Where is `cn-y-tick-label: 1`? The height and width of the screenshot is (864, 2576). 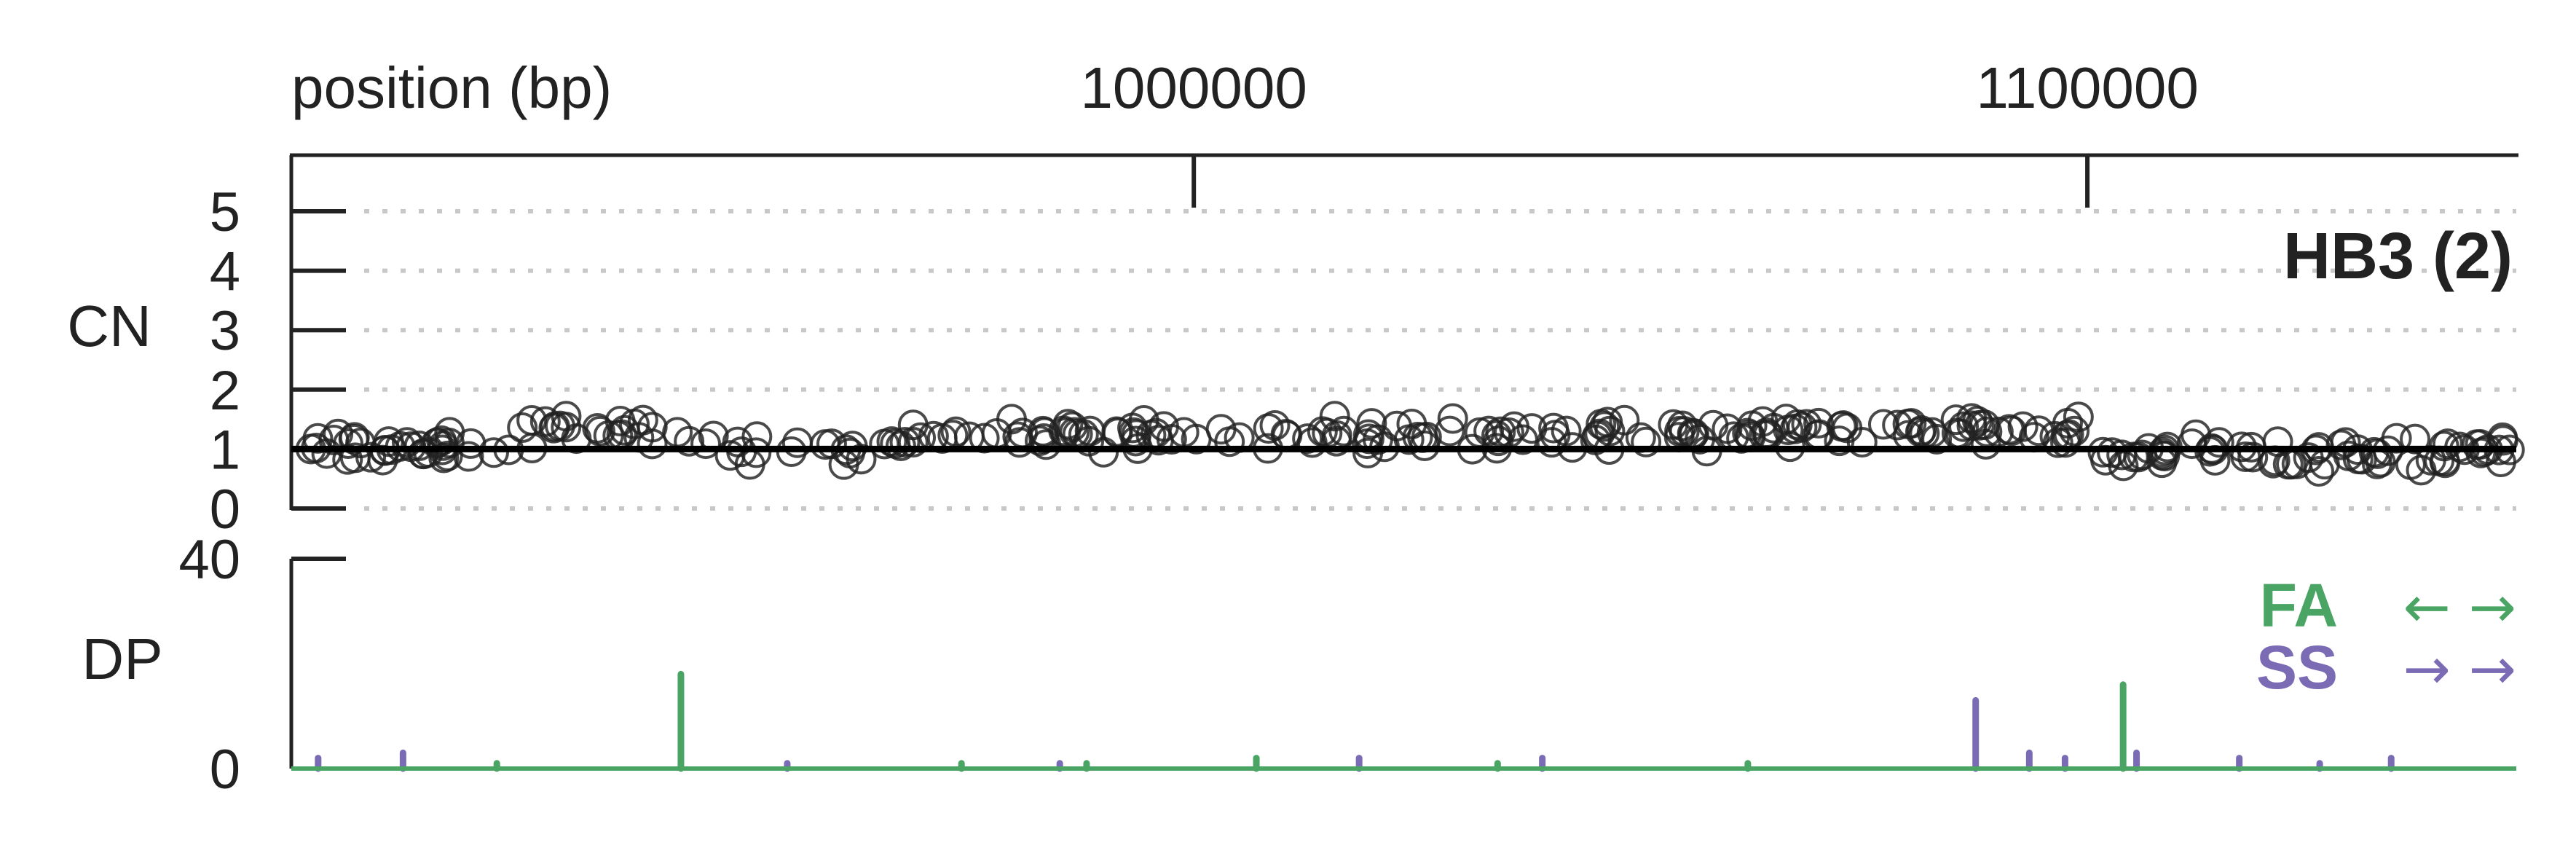 cn-y-tick-label: 1 is located at coordinates (225, 450).